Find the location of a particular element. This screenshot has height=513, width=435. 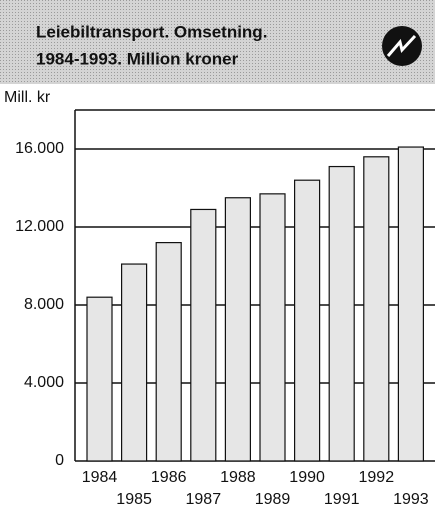

y-tick-label: 16.000 is located at coordinates (39, 148).